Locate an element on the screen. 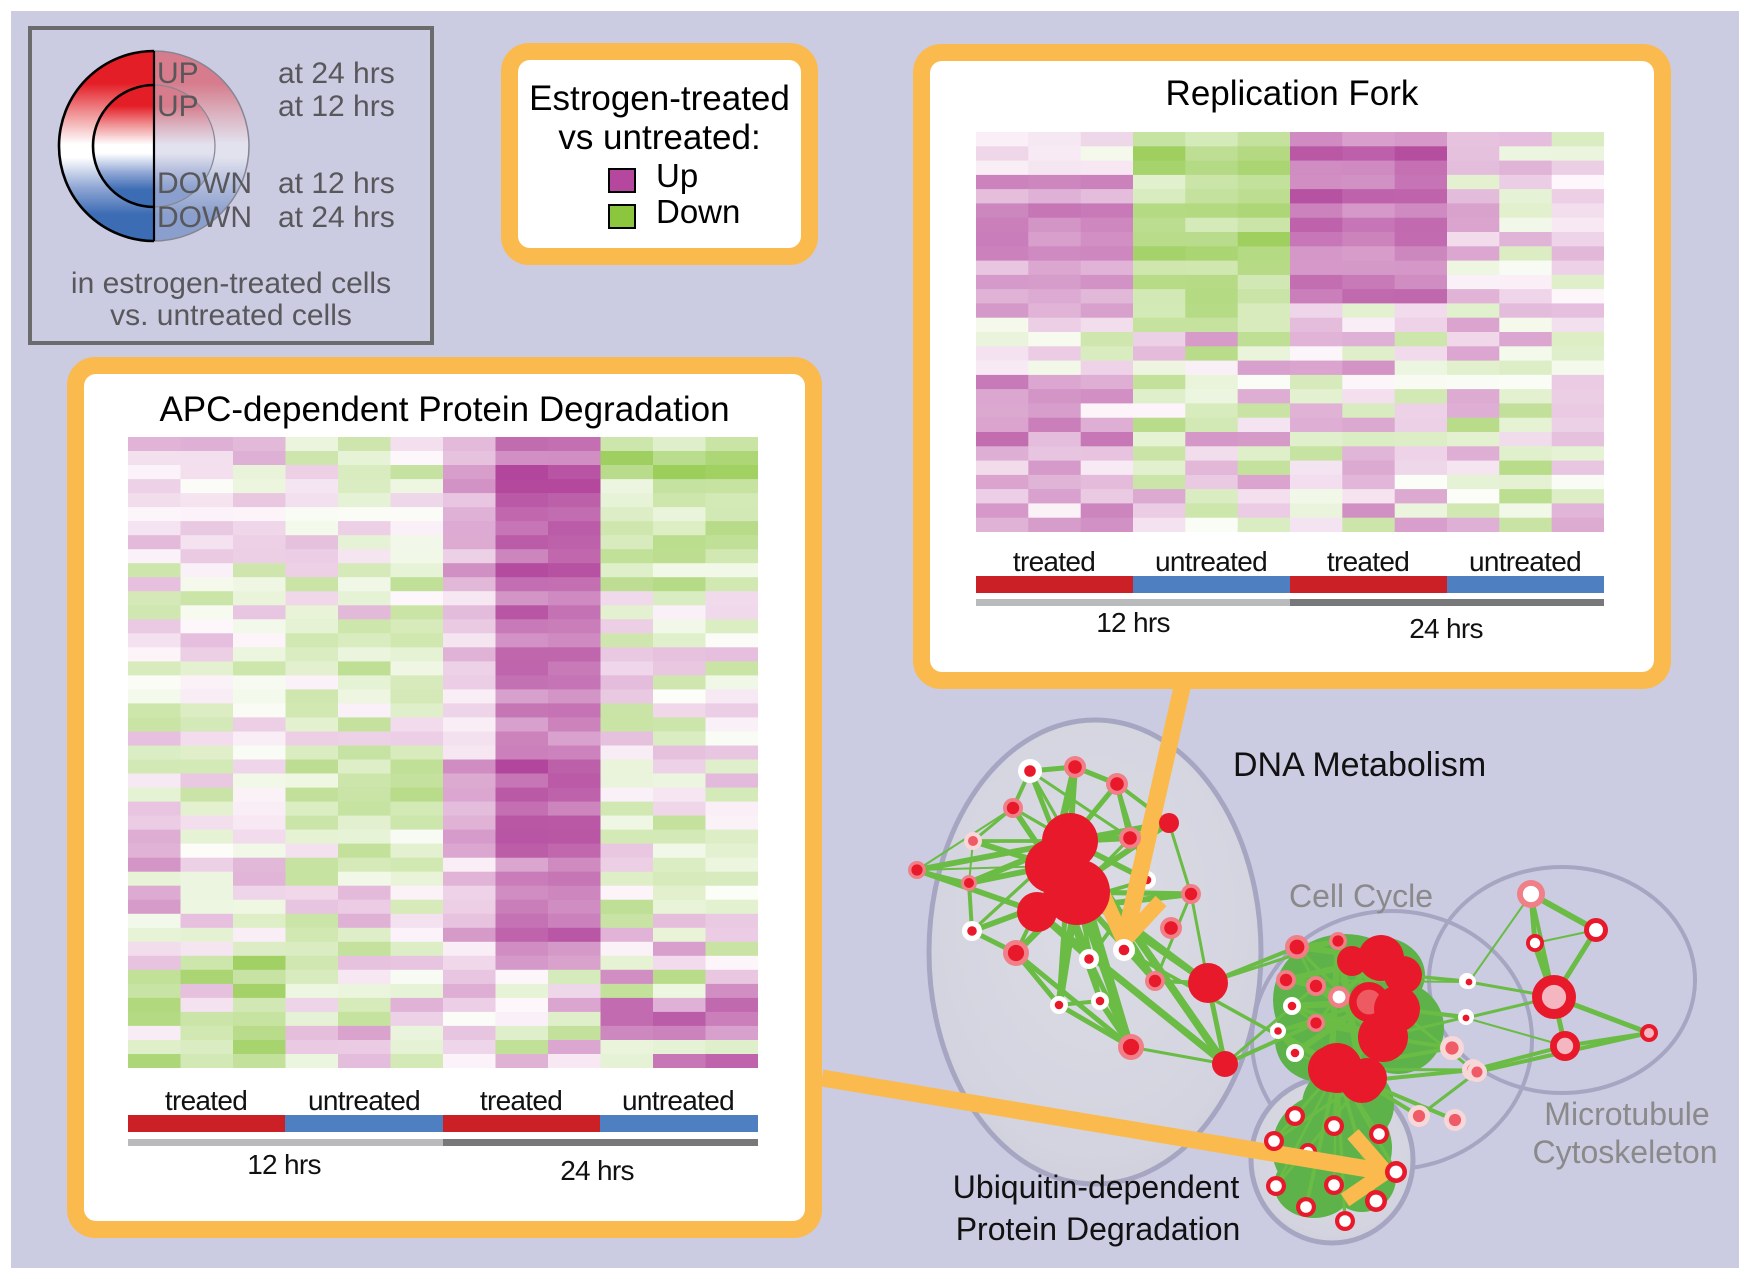  svg-text: Ubiquitin-dependent is located at coordinates (1096, 1187).